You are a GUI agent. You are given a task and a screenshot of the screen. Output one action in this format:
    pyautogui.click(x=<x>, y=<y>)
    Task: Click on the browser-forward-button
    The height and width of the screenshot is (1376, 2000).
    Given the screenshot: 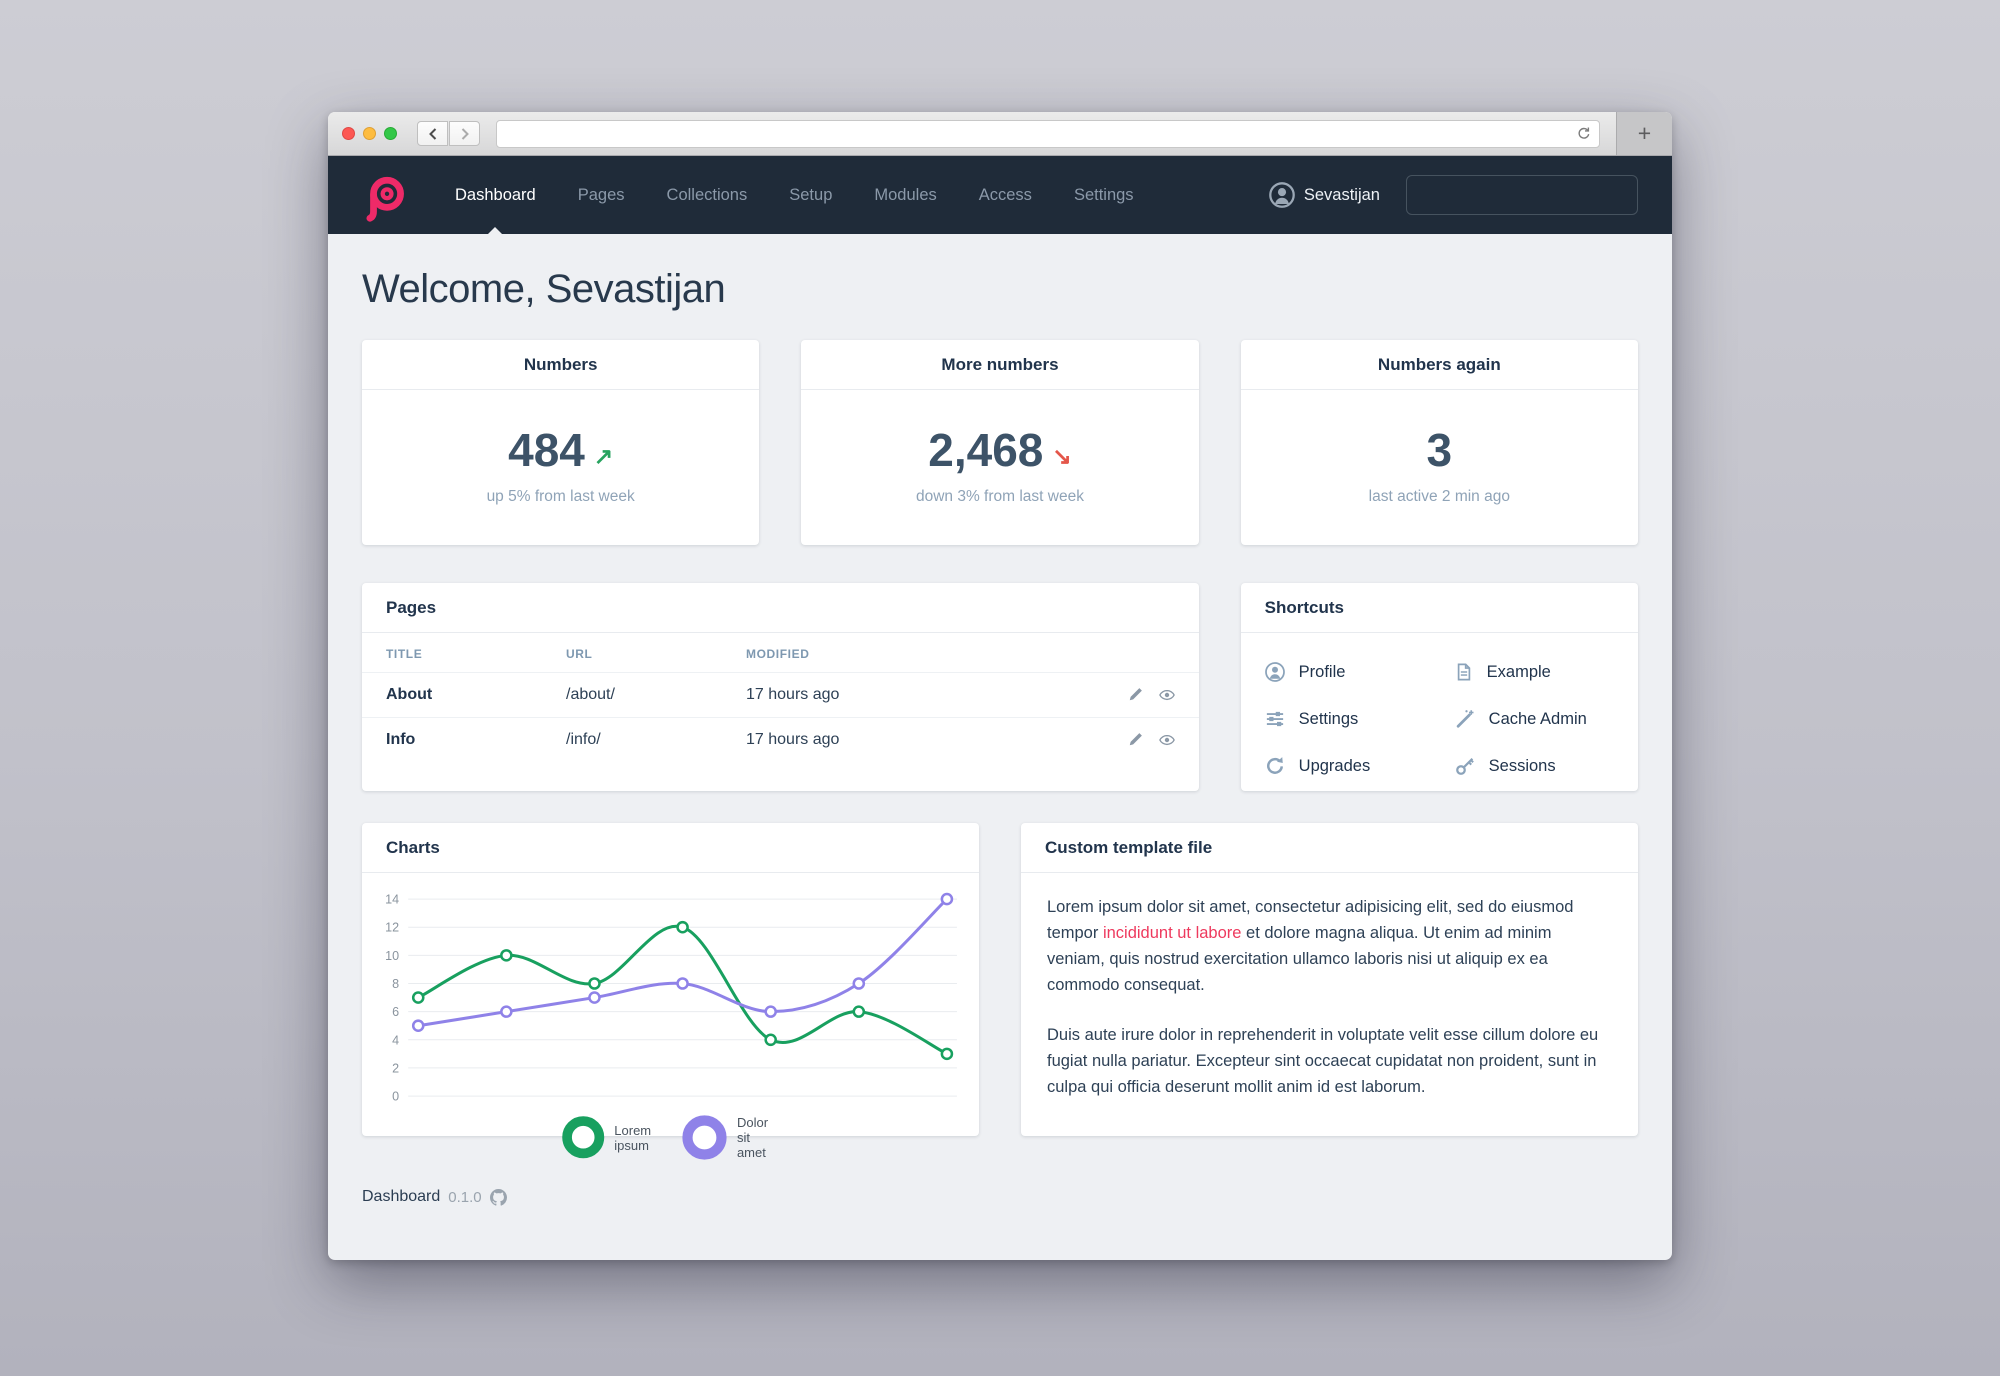 What is the action you would take?
    pyautogui.click(x=464, y=133)
    